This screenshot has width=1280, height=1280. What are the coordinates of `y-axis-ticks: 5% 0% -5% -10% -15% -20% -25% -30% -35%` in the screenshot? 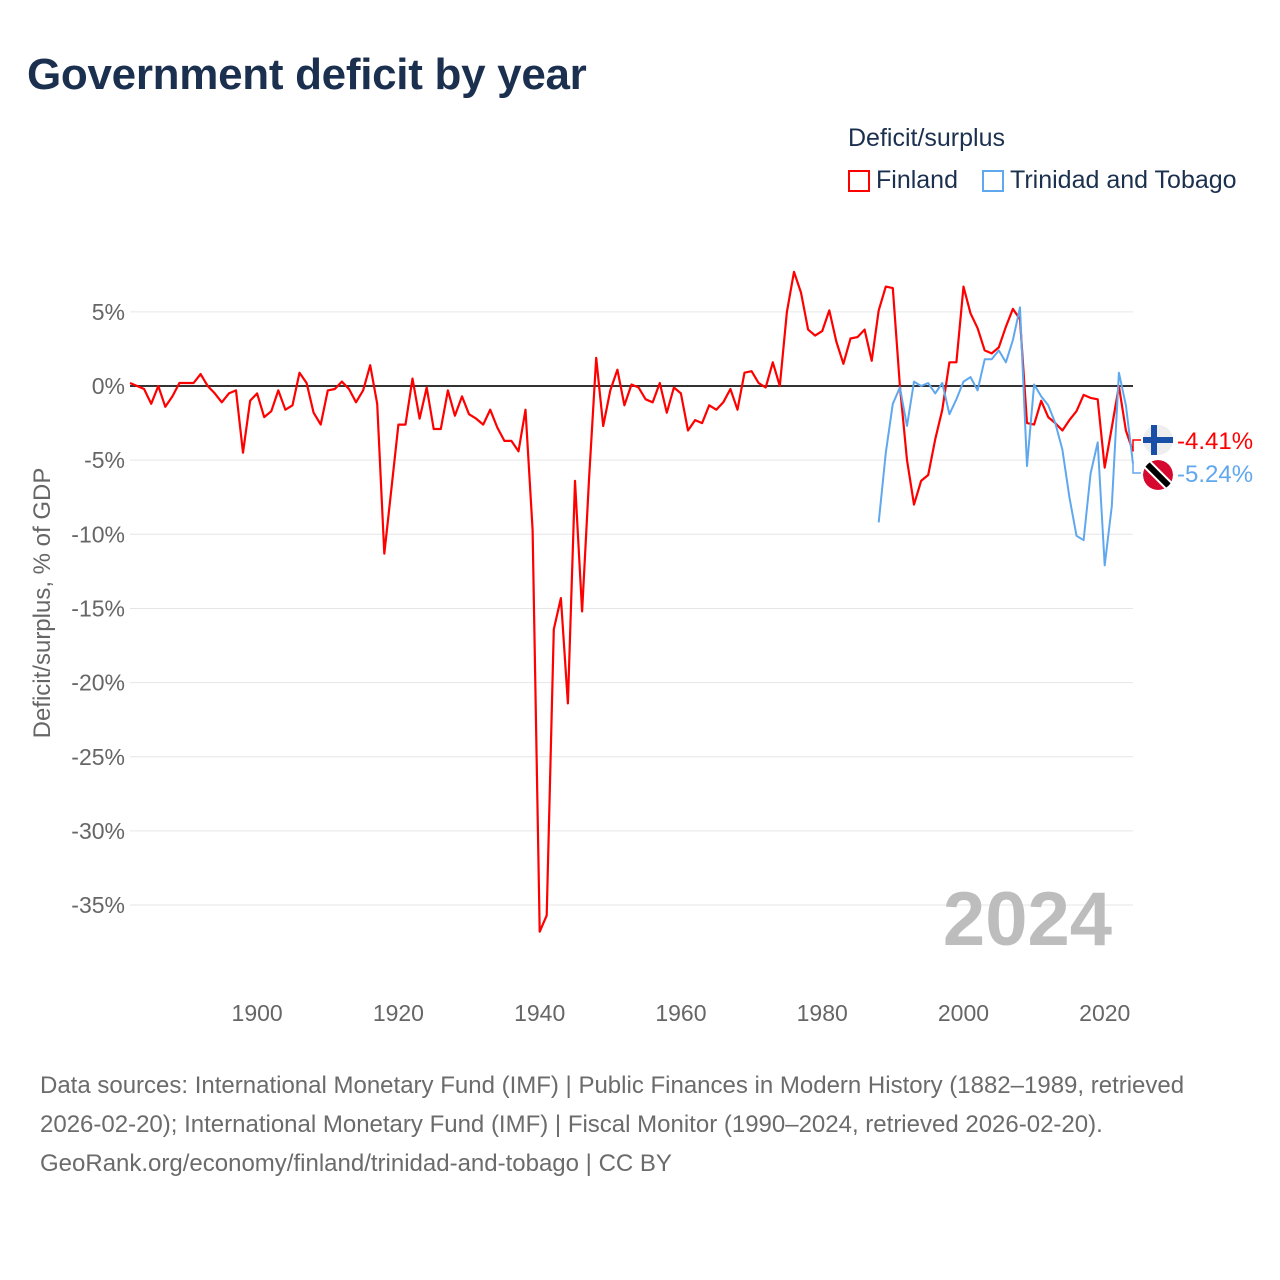 It's located at (98, 608).